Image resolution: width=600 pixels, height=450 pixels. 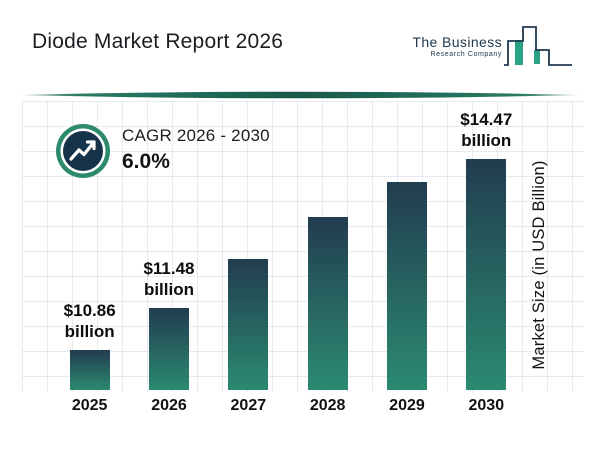 What do you see at coordinates (406, 286) in the screenshot?
I see `bar-2029` at bounding box center [406, 286].